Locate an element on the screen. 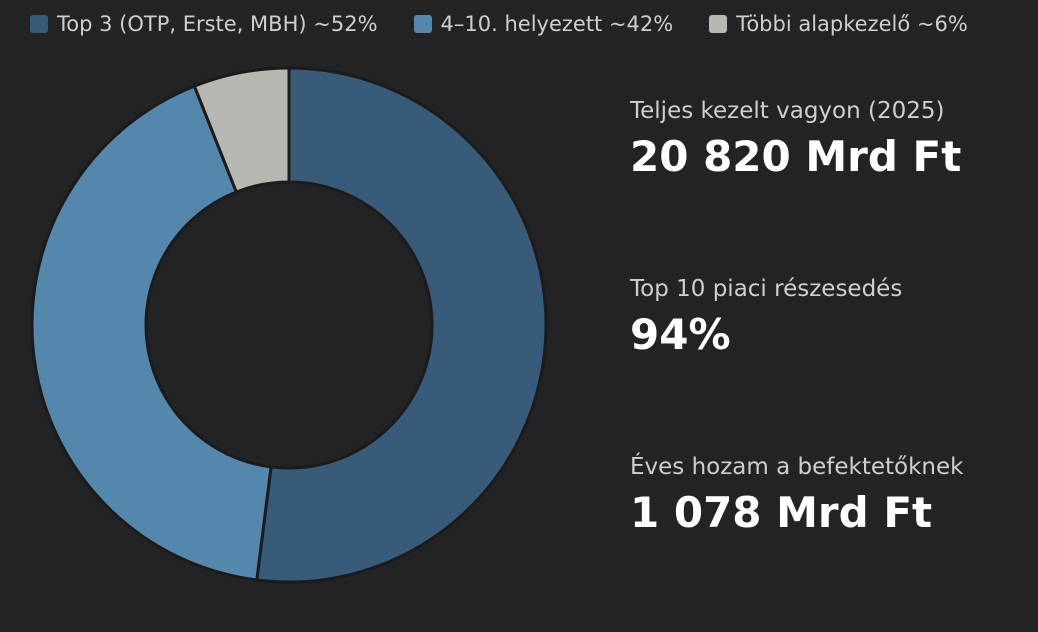 This screenshot has height=632, width=1038. legend-label: Top 3 (OTP, Erste, MBH) ~52% is located at coordinates (217, 24).